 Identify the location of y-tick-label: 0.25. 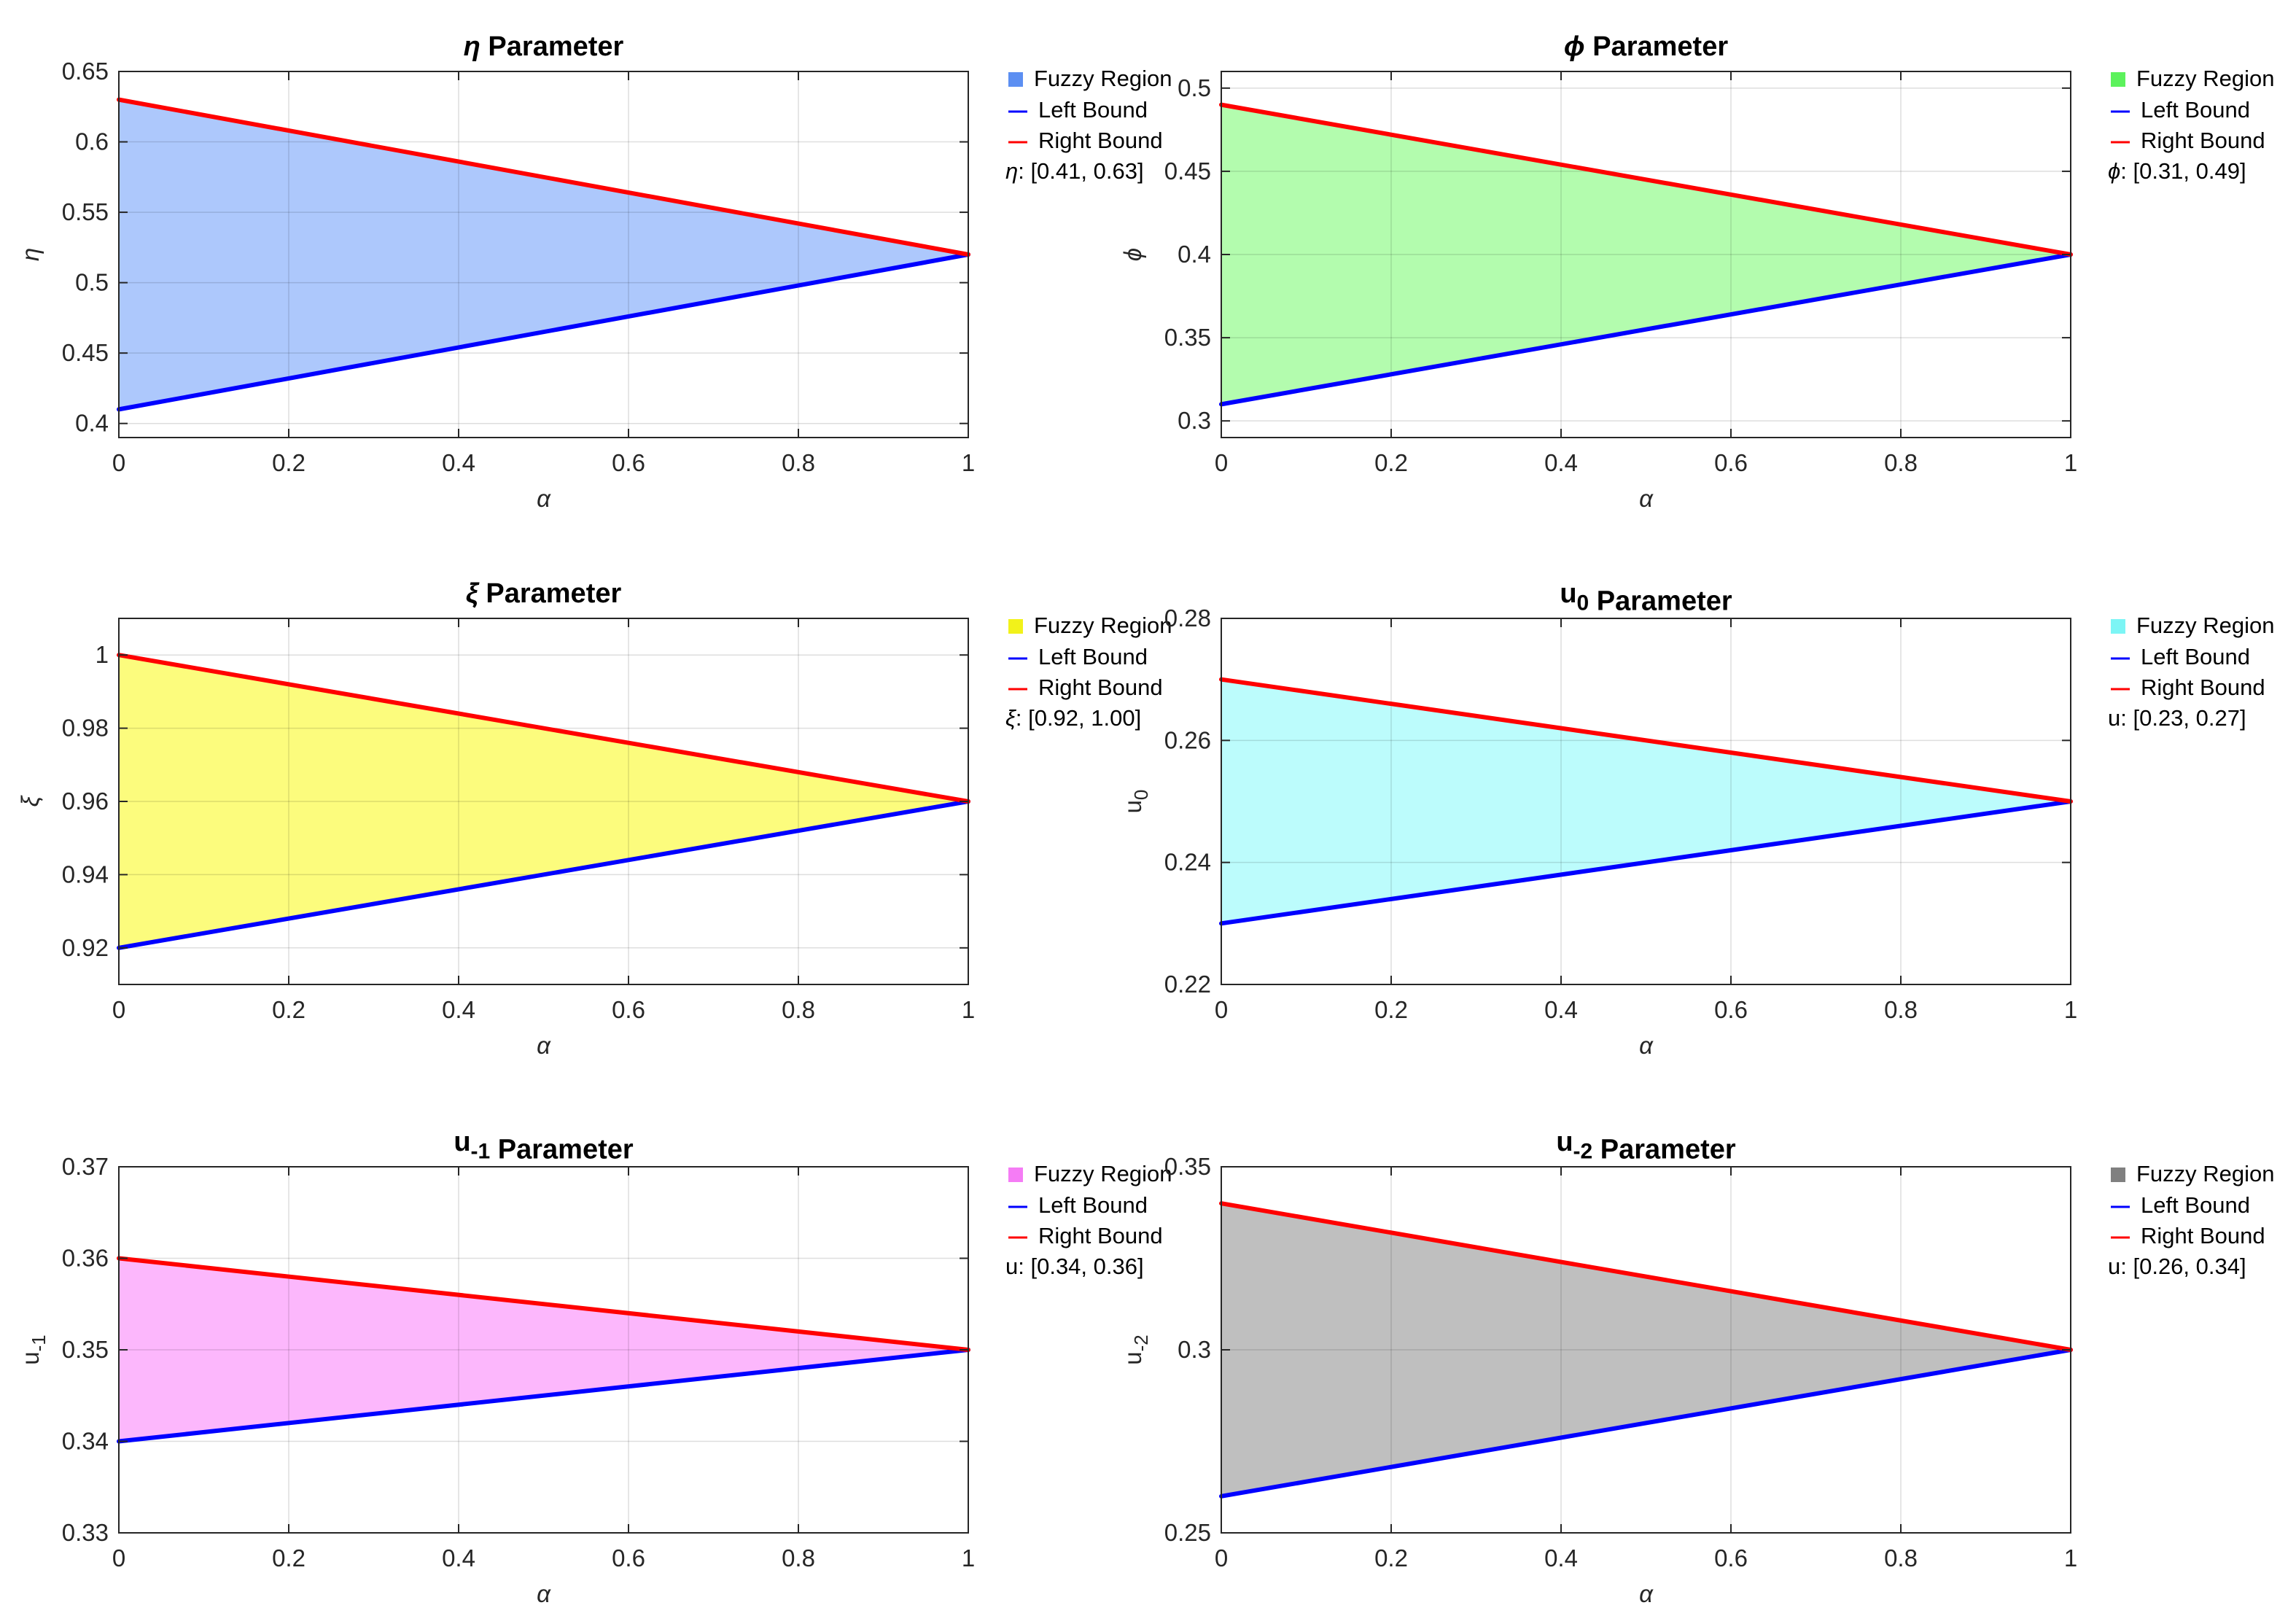
(1187, 1532).